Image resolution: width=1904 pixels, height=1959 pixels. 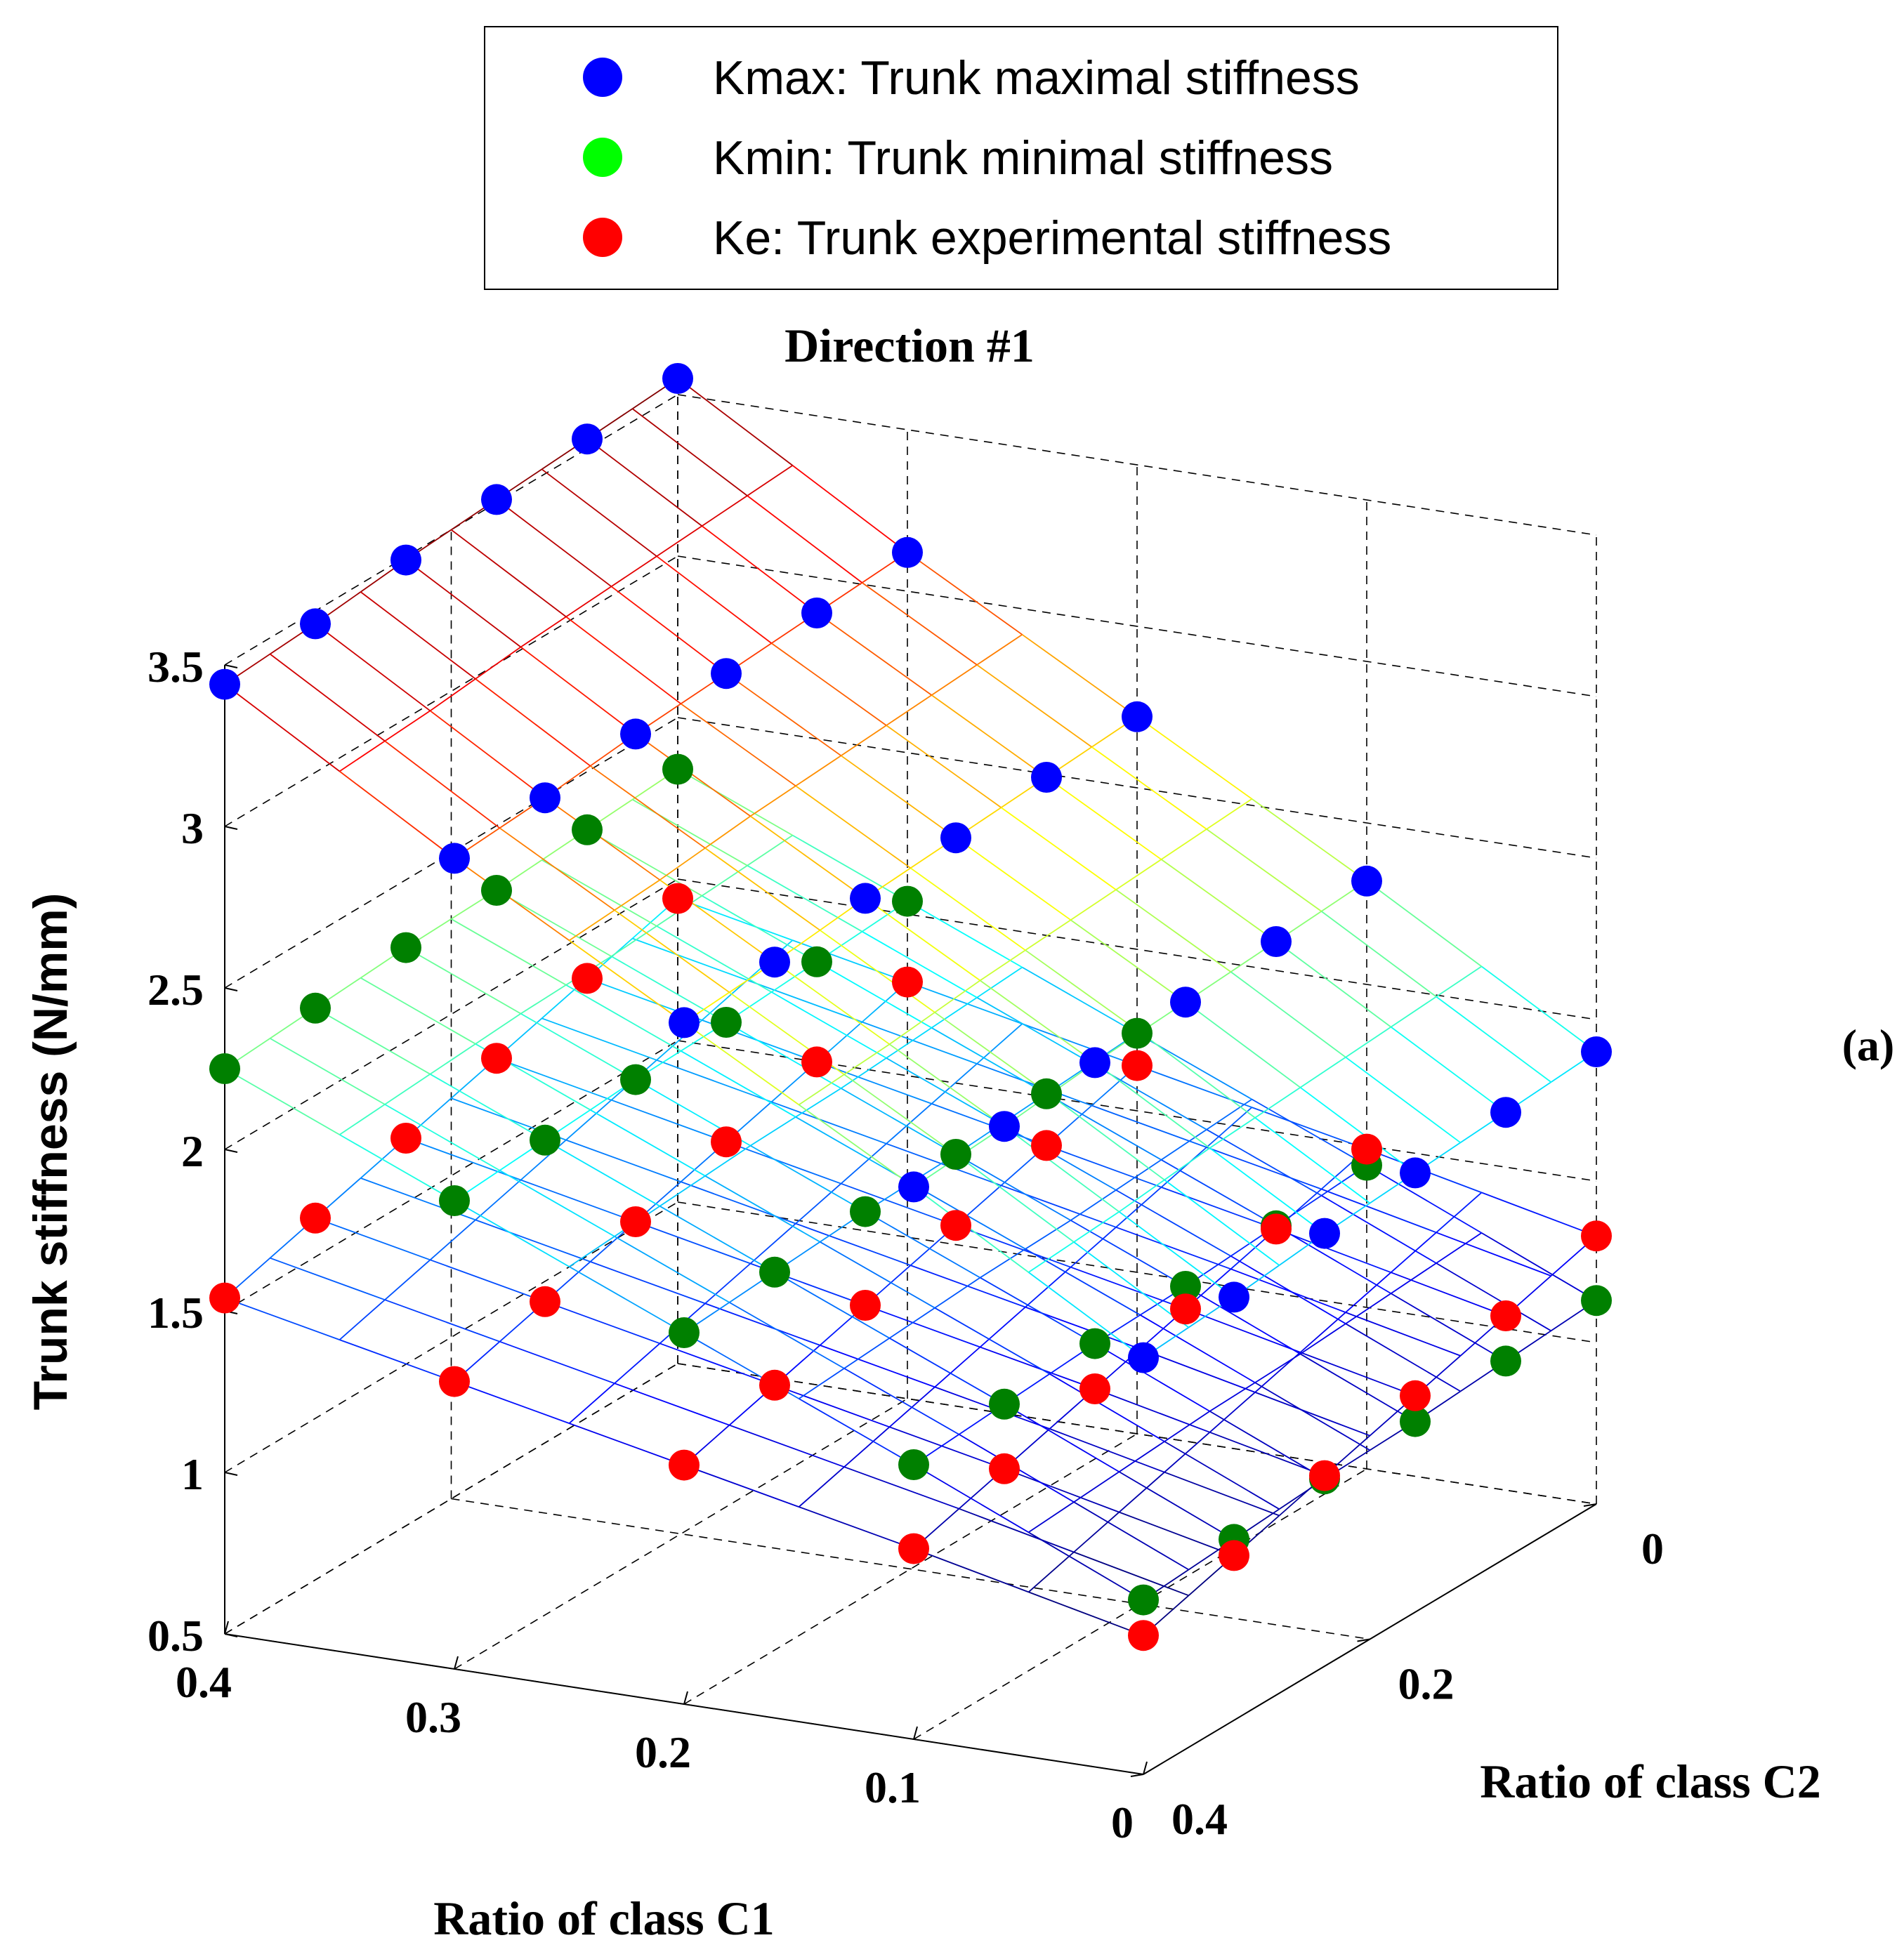 What do you see at coordinates (176, 1313) in the screenshot?
I see `z-tick-label: 1.5` at bounding box center [176, 1313].